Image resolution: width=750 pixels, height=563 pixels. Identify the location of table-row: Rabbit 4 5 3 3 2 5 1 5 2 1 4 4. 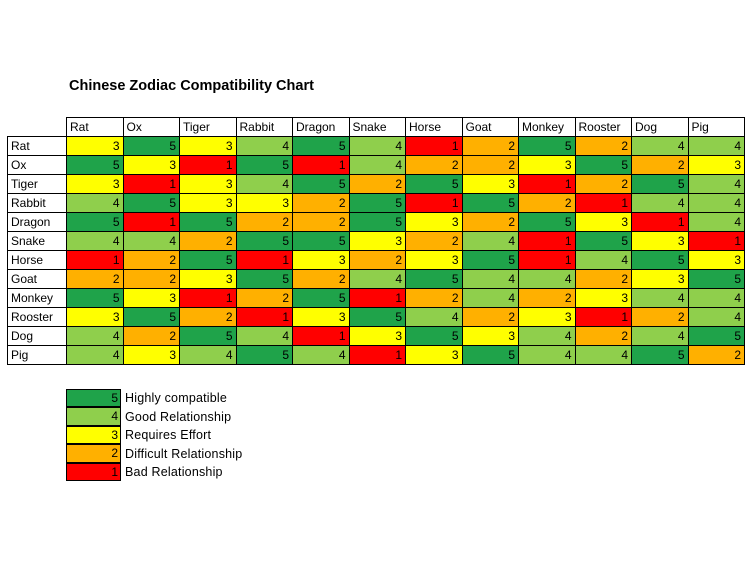
(376, 203).